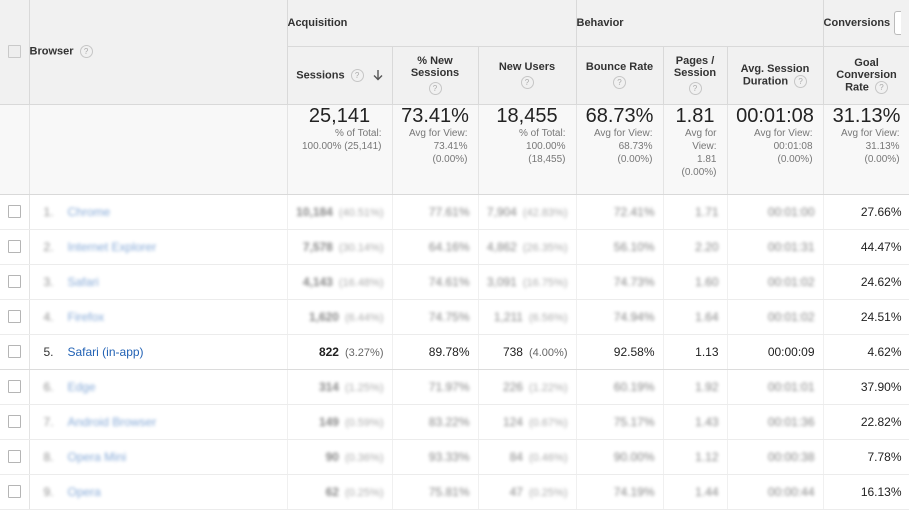 Image resolution: width=909 pixels, height=510 pixels. I want to click on browser-link: Firefox, so click(86, 316).